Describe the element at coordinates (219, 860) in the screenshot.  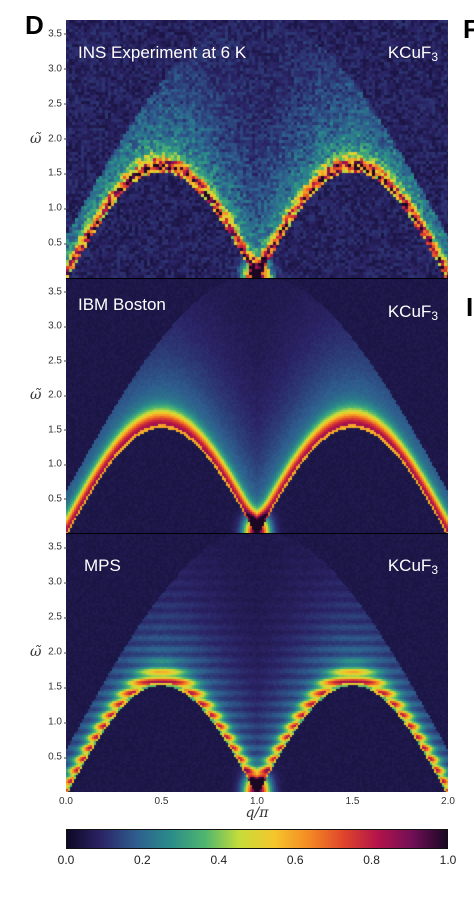
I see `colorbar-tick-label: 0.4` at that location.